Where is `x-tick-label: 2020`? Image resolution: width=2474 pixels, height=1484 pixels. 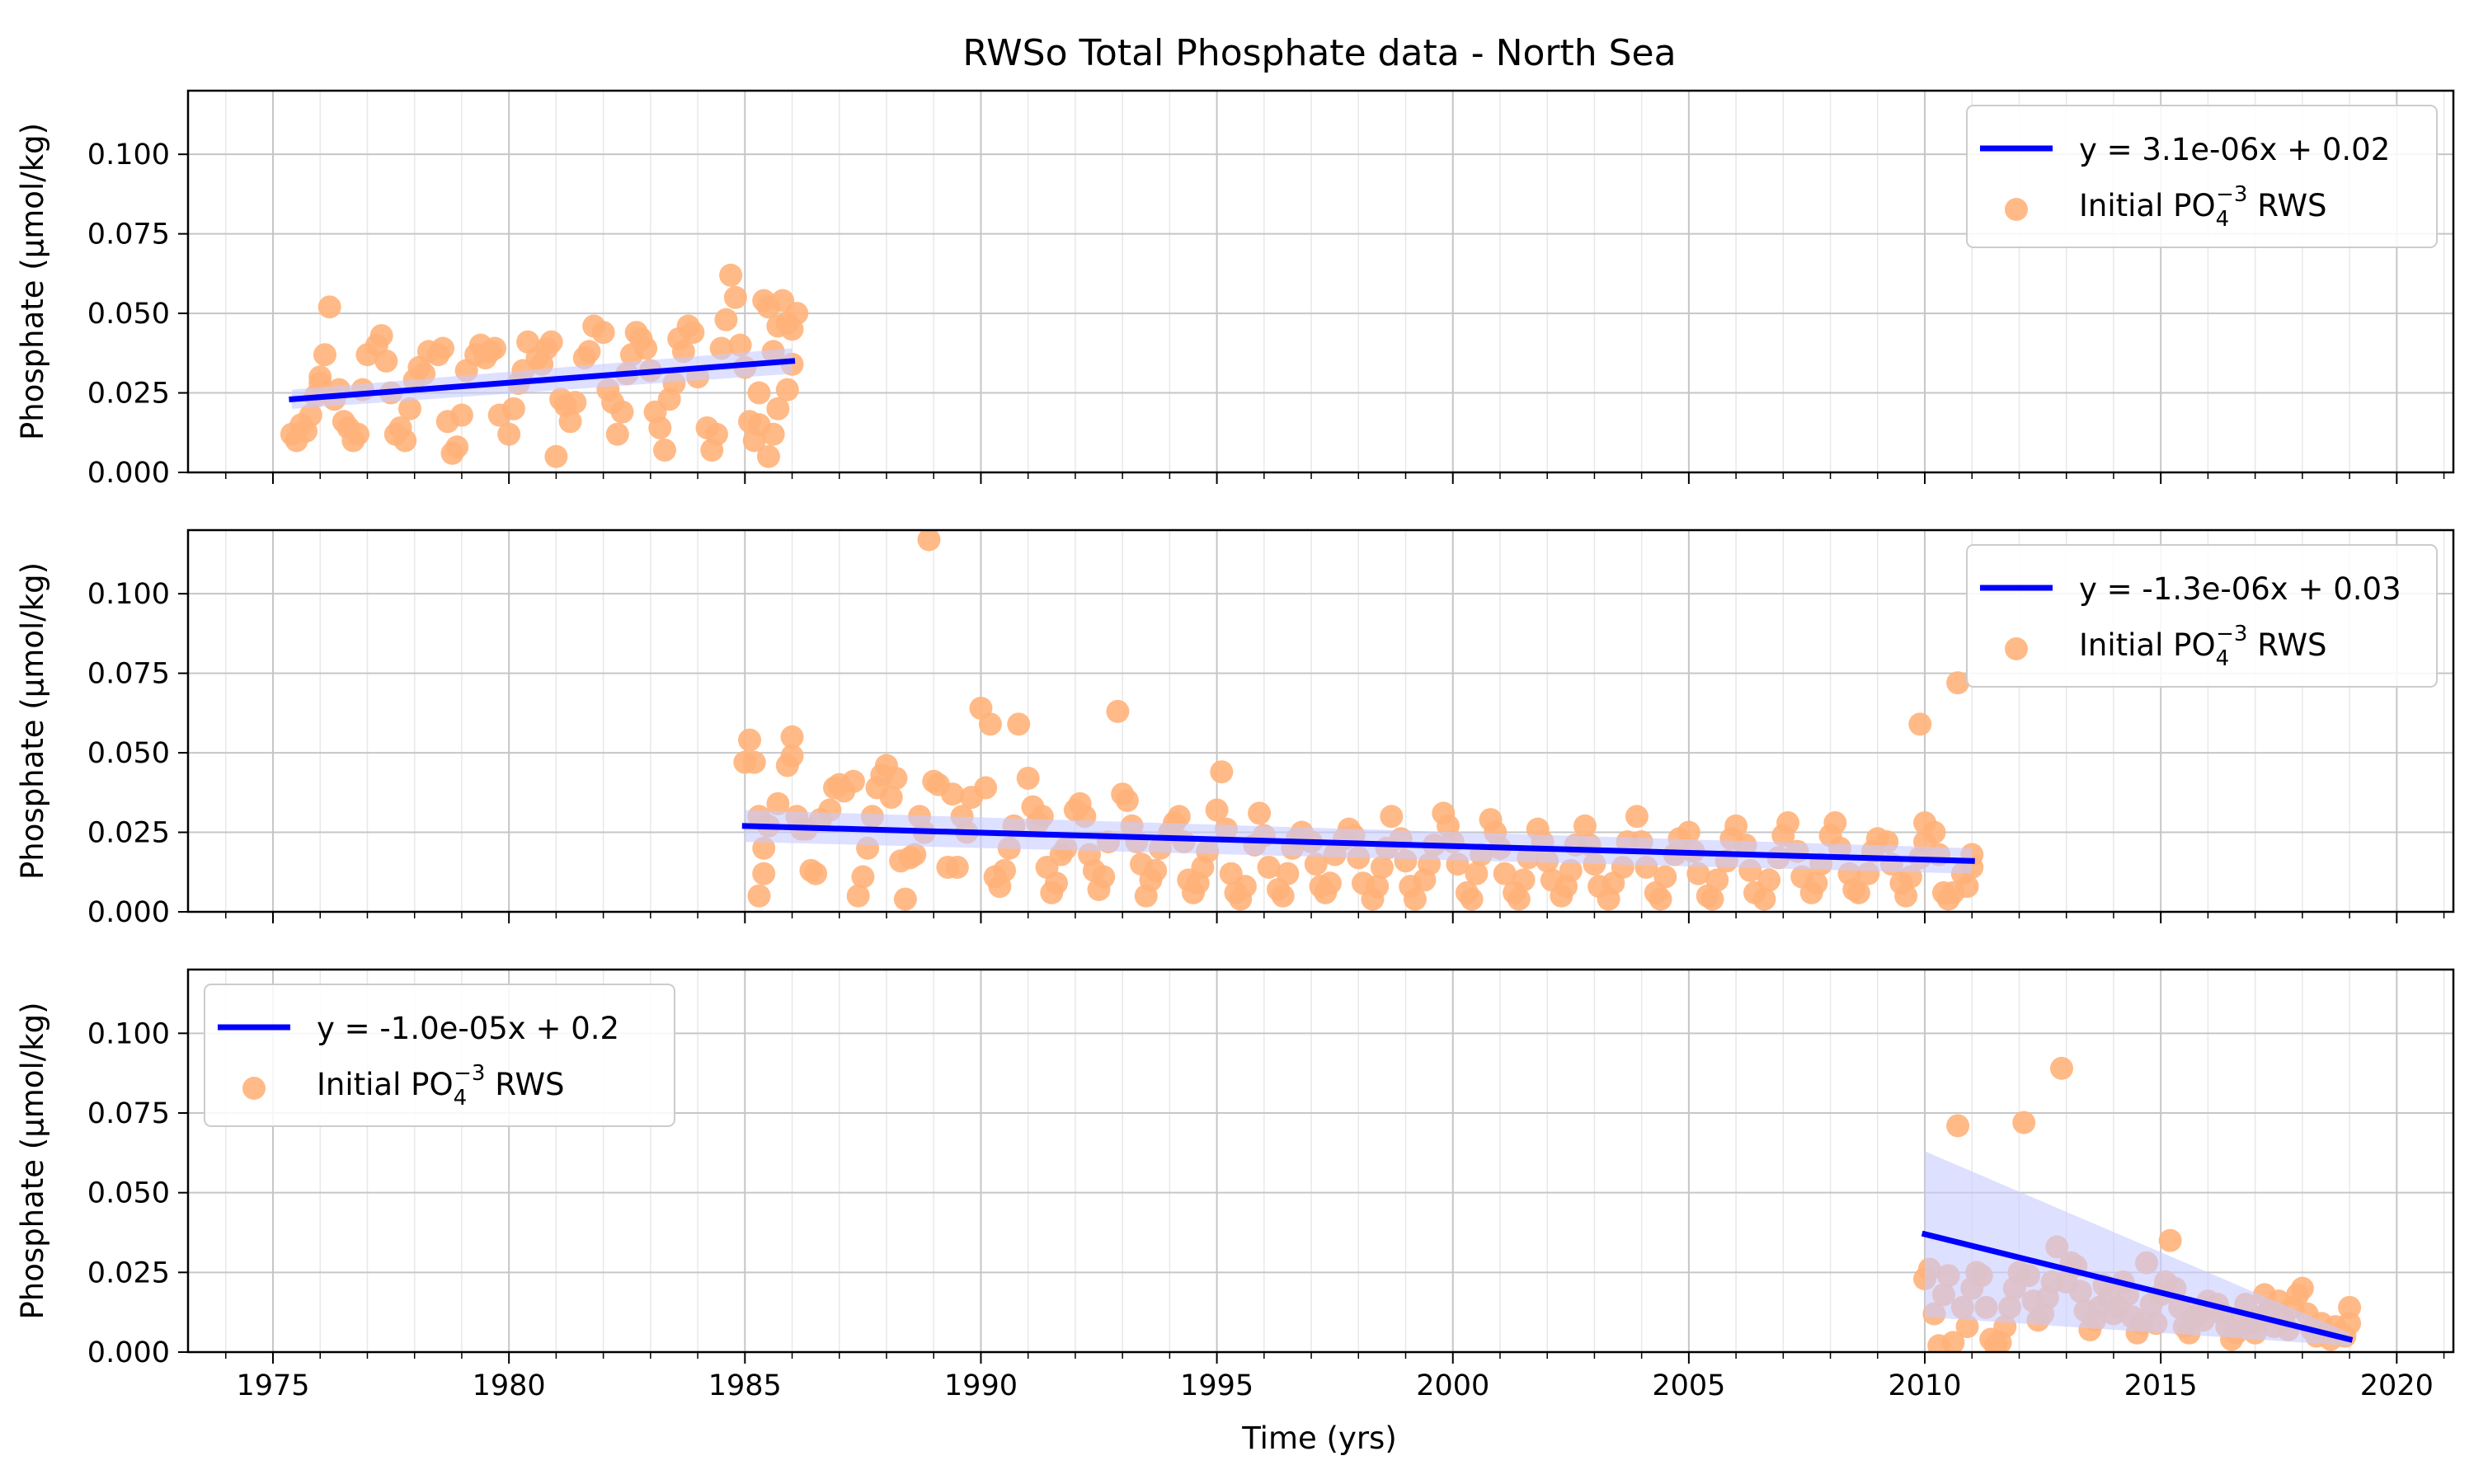
x-tick-label: 2020 is located at coordinates (2397, 1385).